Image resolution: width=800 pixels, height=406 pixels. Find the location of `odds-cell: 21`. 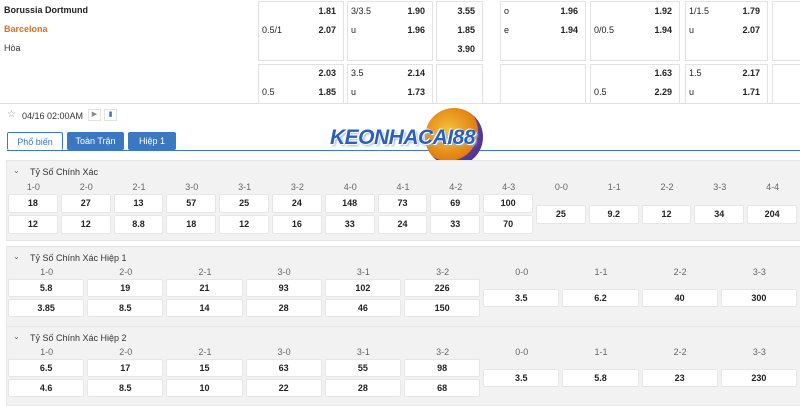

odds-cell: 21 is located at coordinates (204, 288).